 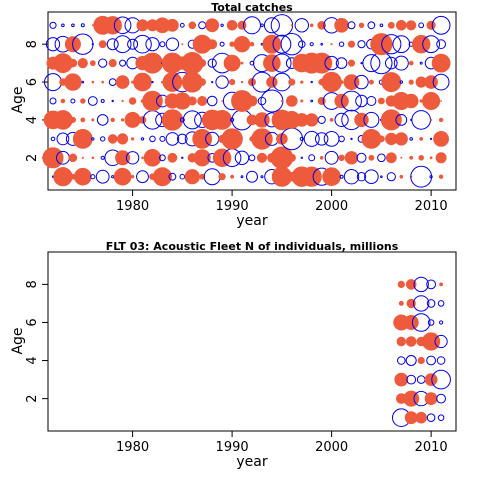 What do you see at coordinates (32, 398) in the screenshot?
I see `y-tick-label: 2` at bounding box center [32, 398].